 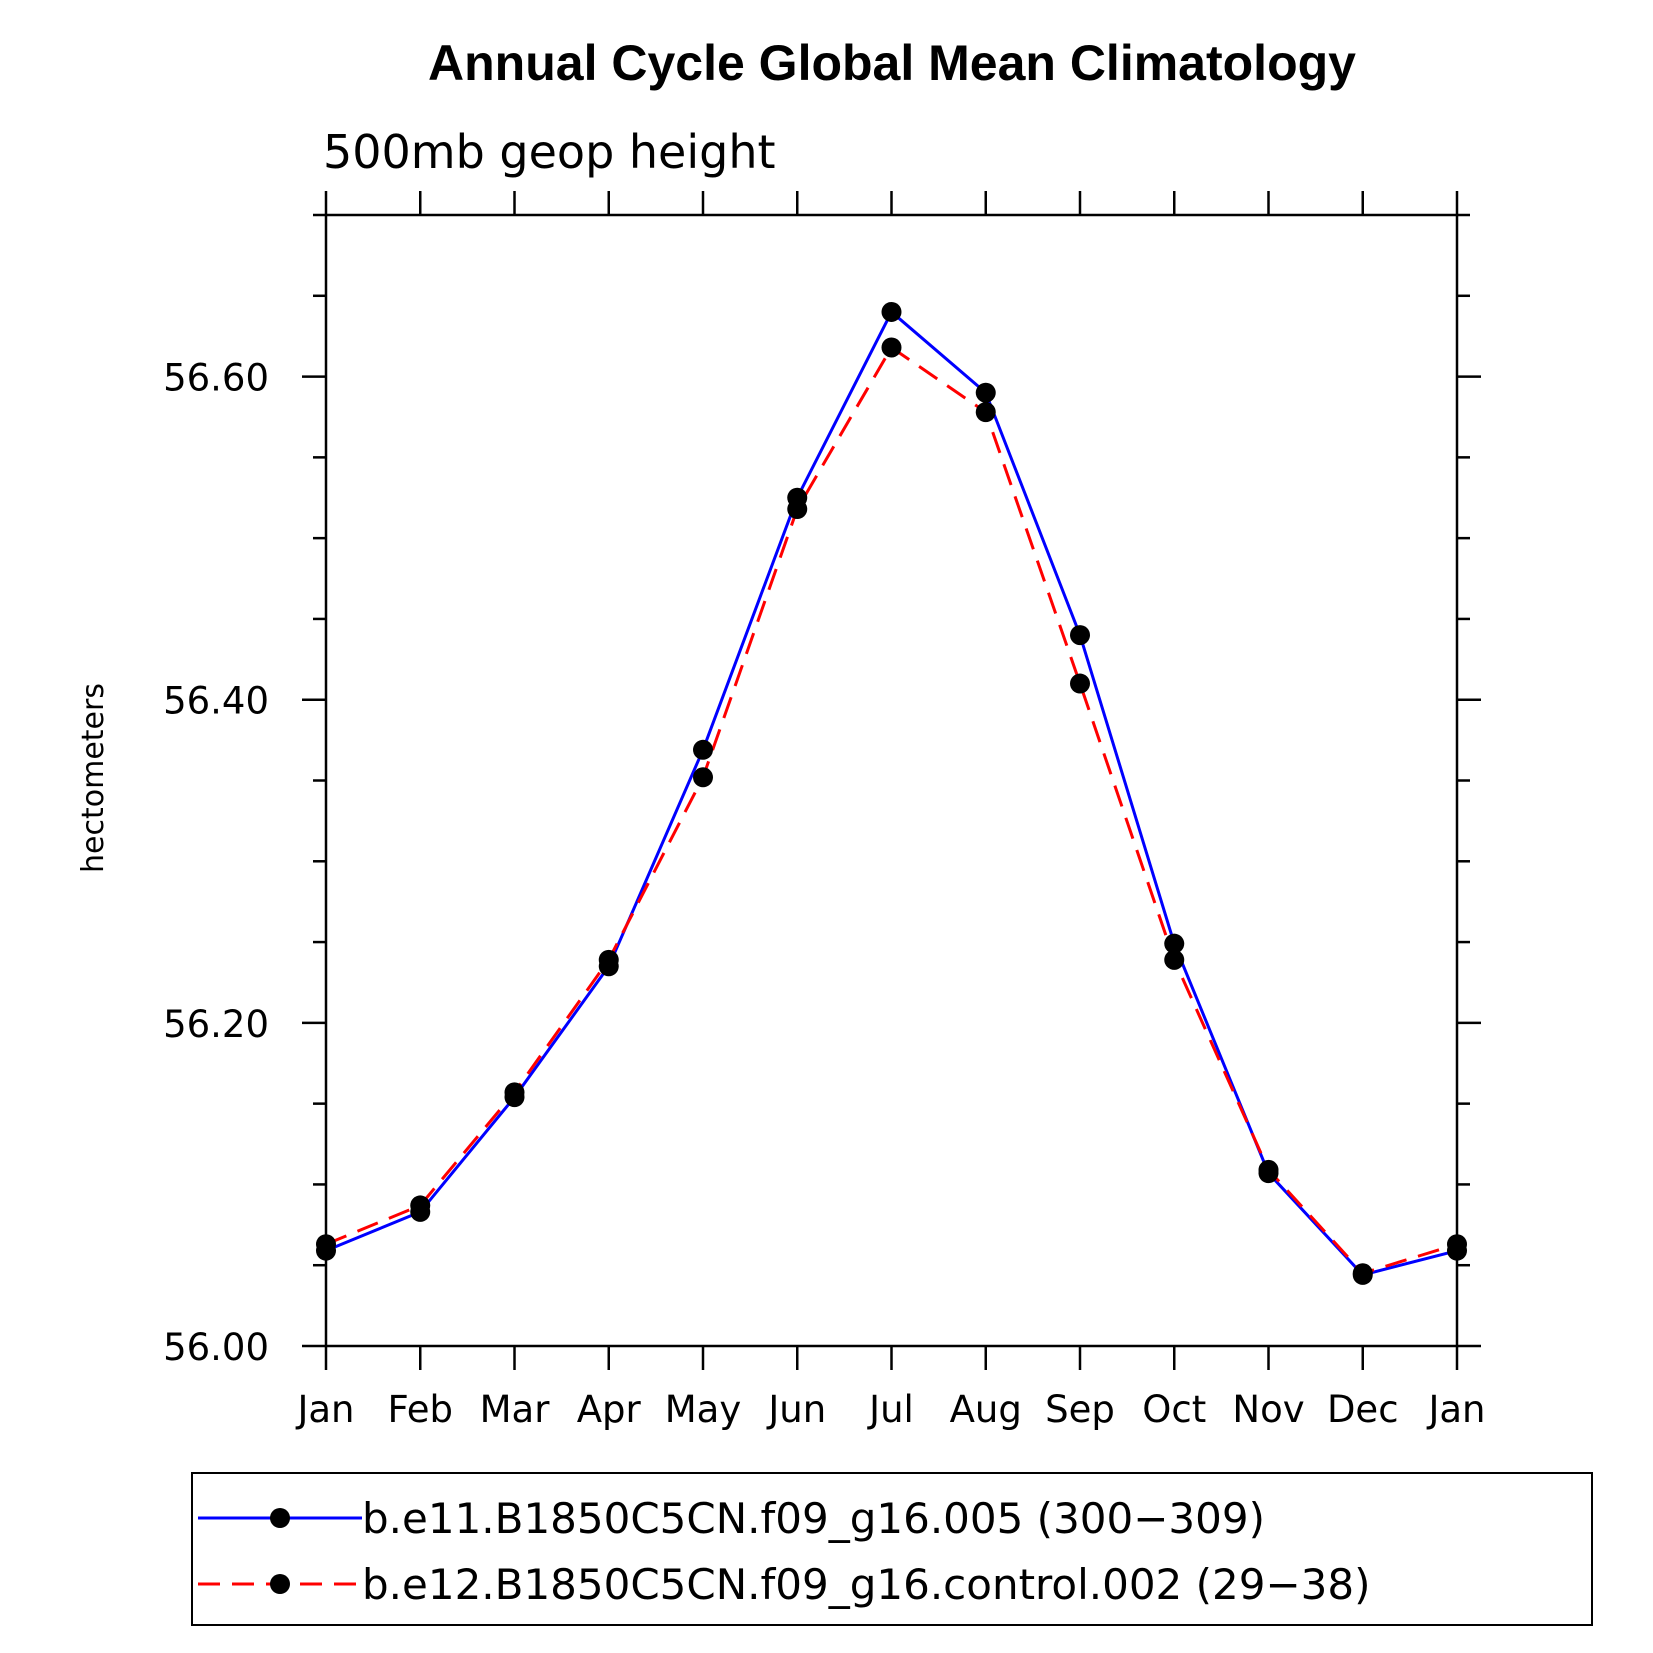 What do you see at coordinates (216, 1347) in the screenshot?
I see `y-tick-label: 56.00` at bounding box center [216, 1347].